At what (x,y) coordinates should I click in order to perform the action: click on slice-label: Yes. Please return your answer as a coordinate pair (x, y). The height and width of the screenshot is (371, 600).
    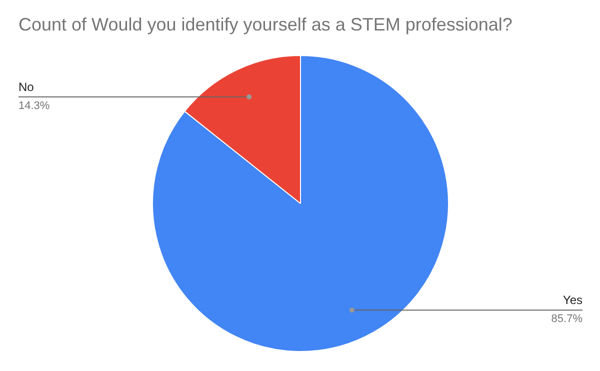
    Looking at the image, I should click on (572, 300).